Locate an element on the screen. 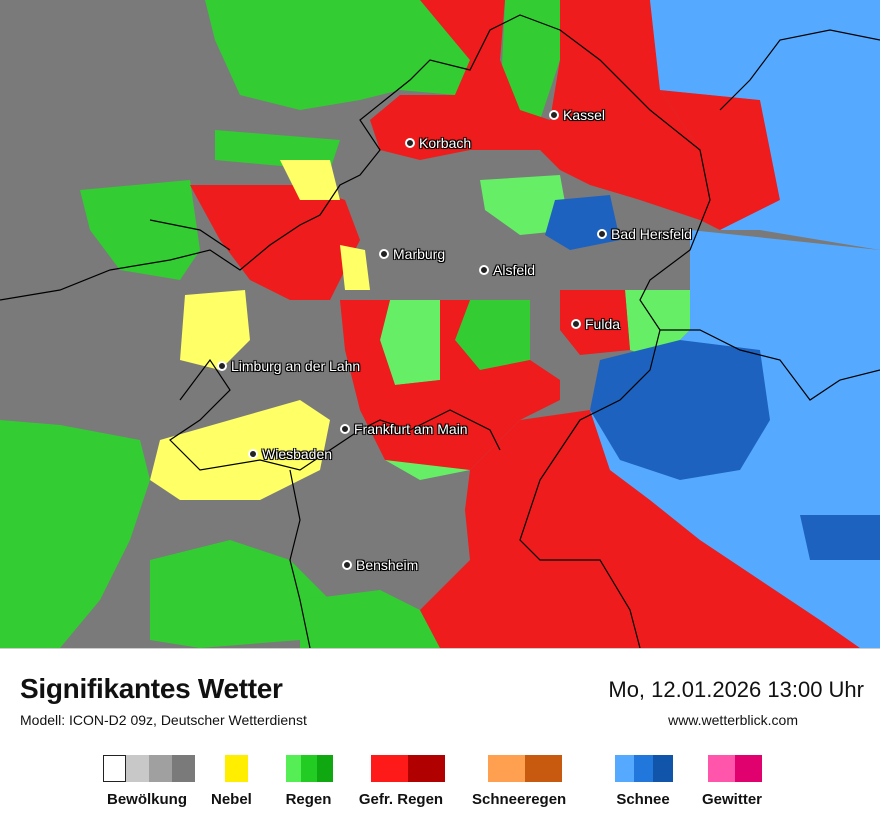 This screenshot has height=830, width=880. city-marker: Alsfeld is located at coordinates (507, 270).